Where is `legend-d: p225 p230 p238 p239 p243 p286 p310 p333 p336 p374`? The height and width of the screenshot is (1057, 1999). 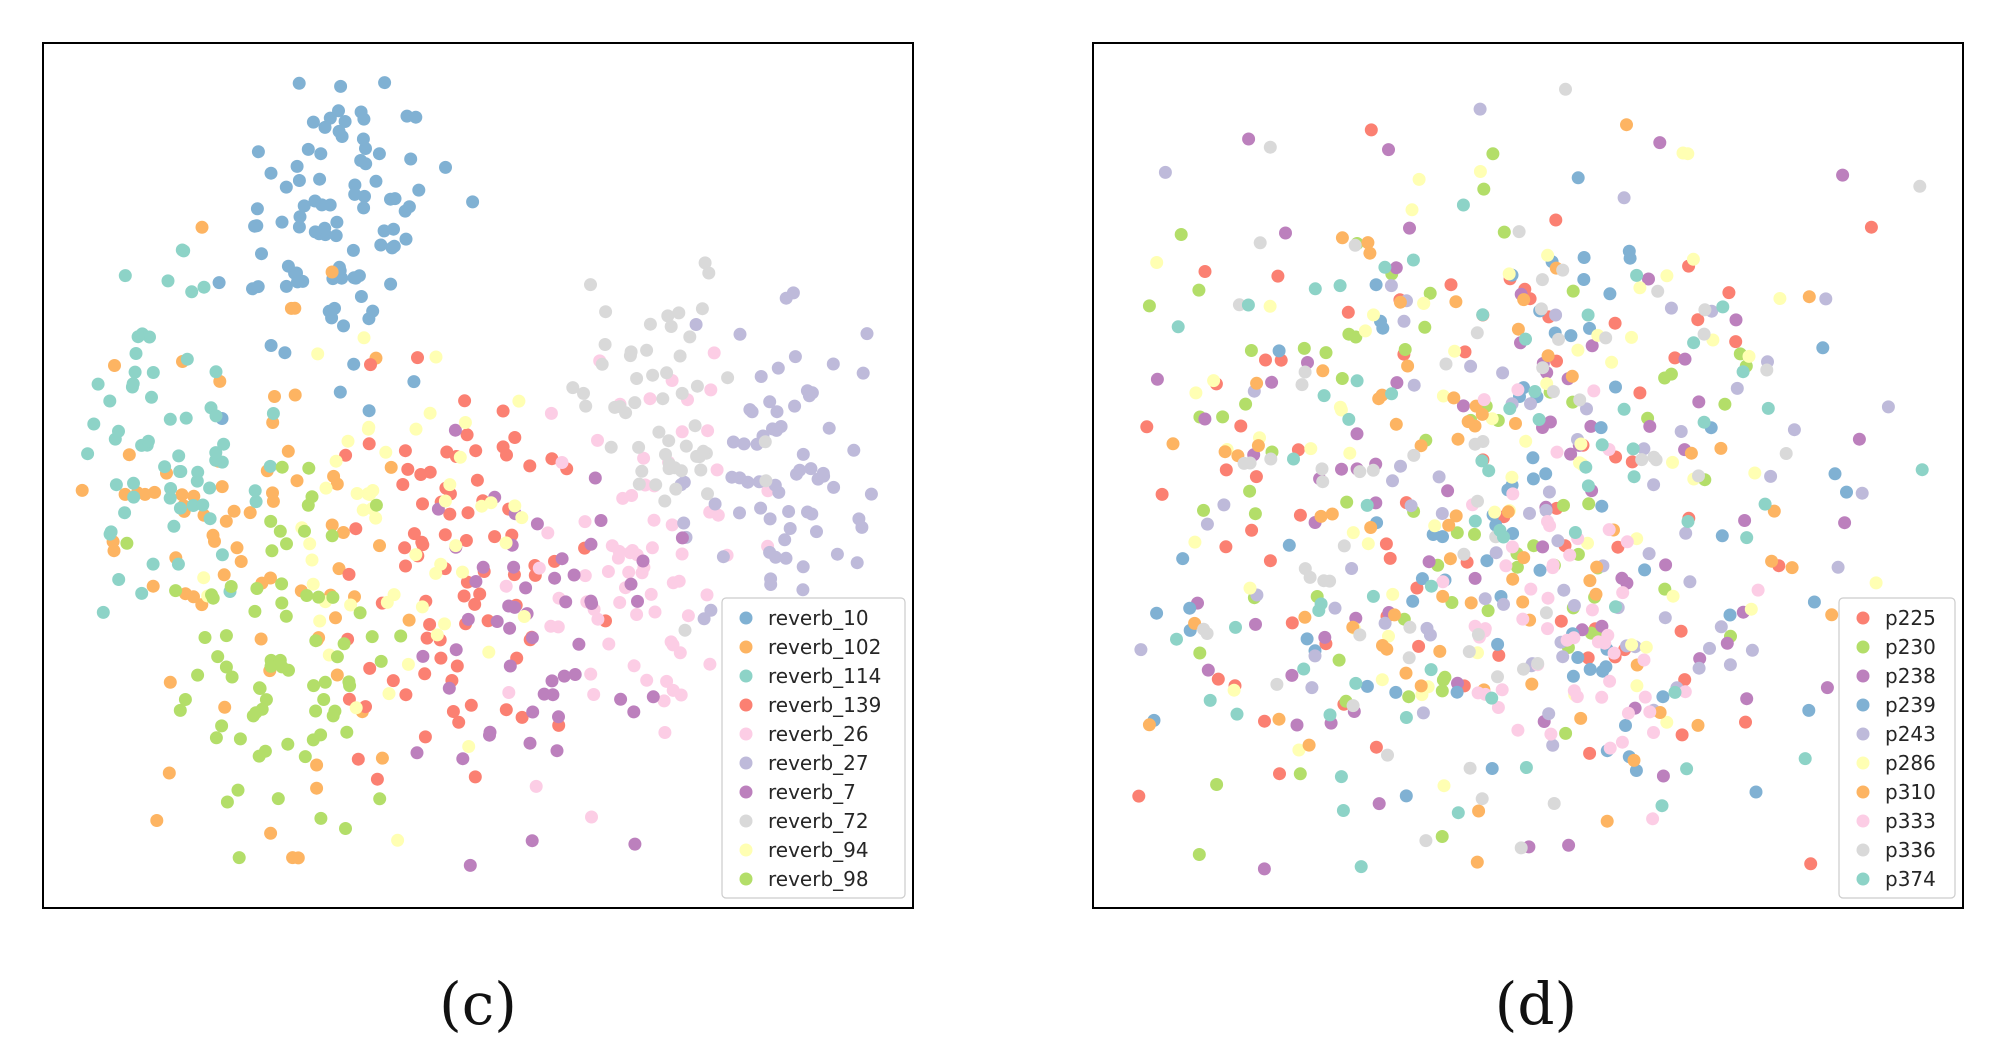
legend-d: p225 p230 p238 p239 p243 p286 p310 p333 p336 p374 is located at coordinates (1897, 748).